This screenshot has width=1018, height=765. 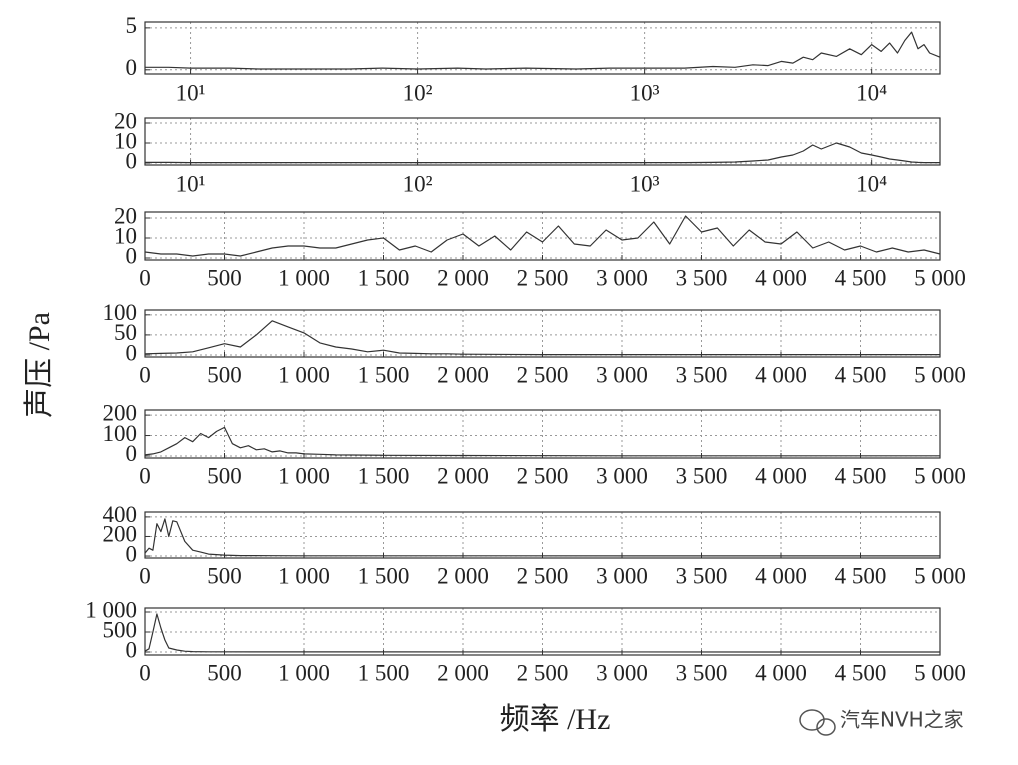 What do you see at coordinates (111, 609) in the screenshot?
I see `y-tick-label: 1 000` at bounding box center [111, 609].